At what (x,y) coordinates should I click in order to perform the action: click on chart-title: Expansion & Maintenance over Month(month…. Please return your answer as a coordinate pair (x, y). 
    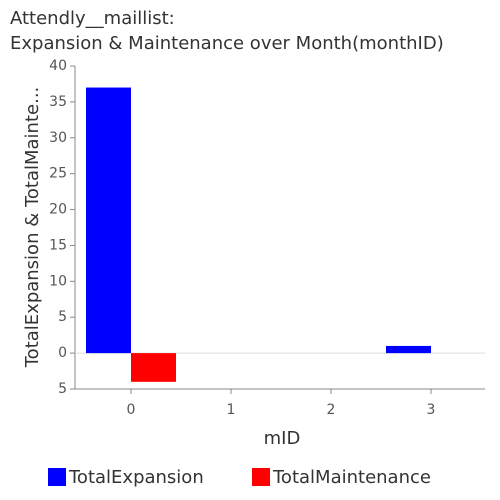
    Looking at the image, I should click on (227, 43).